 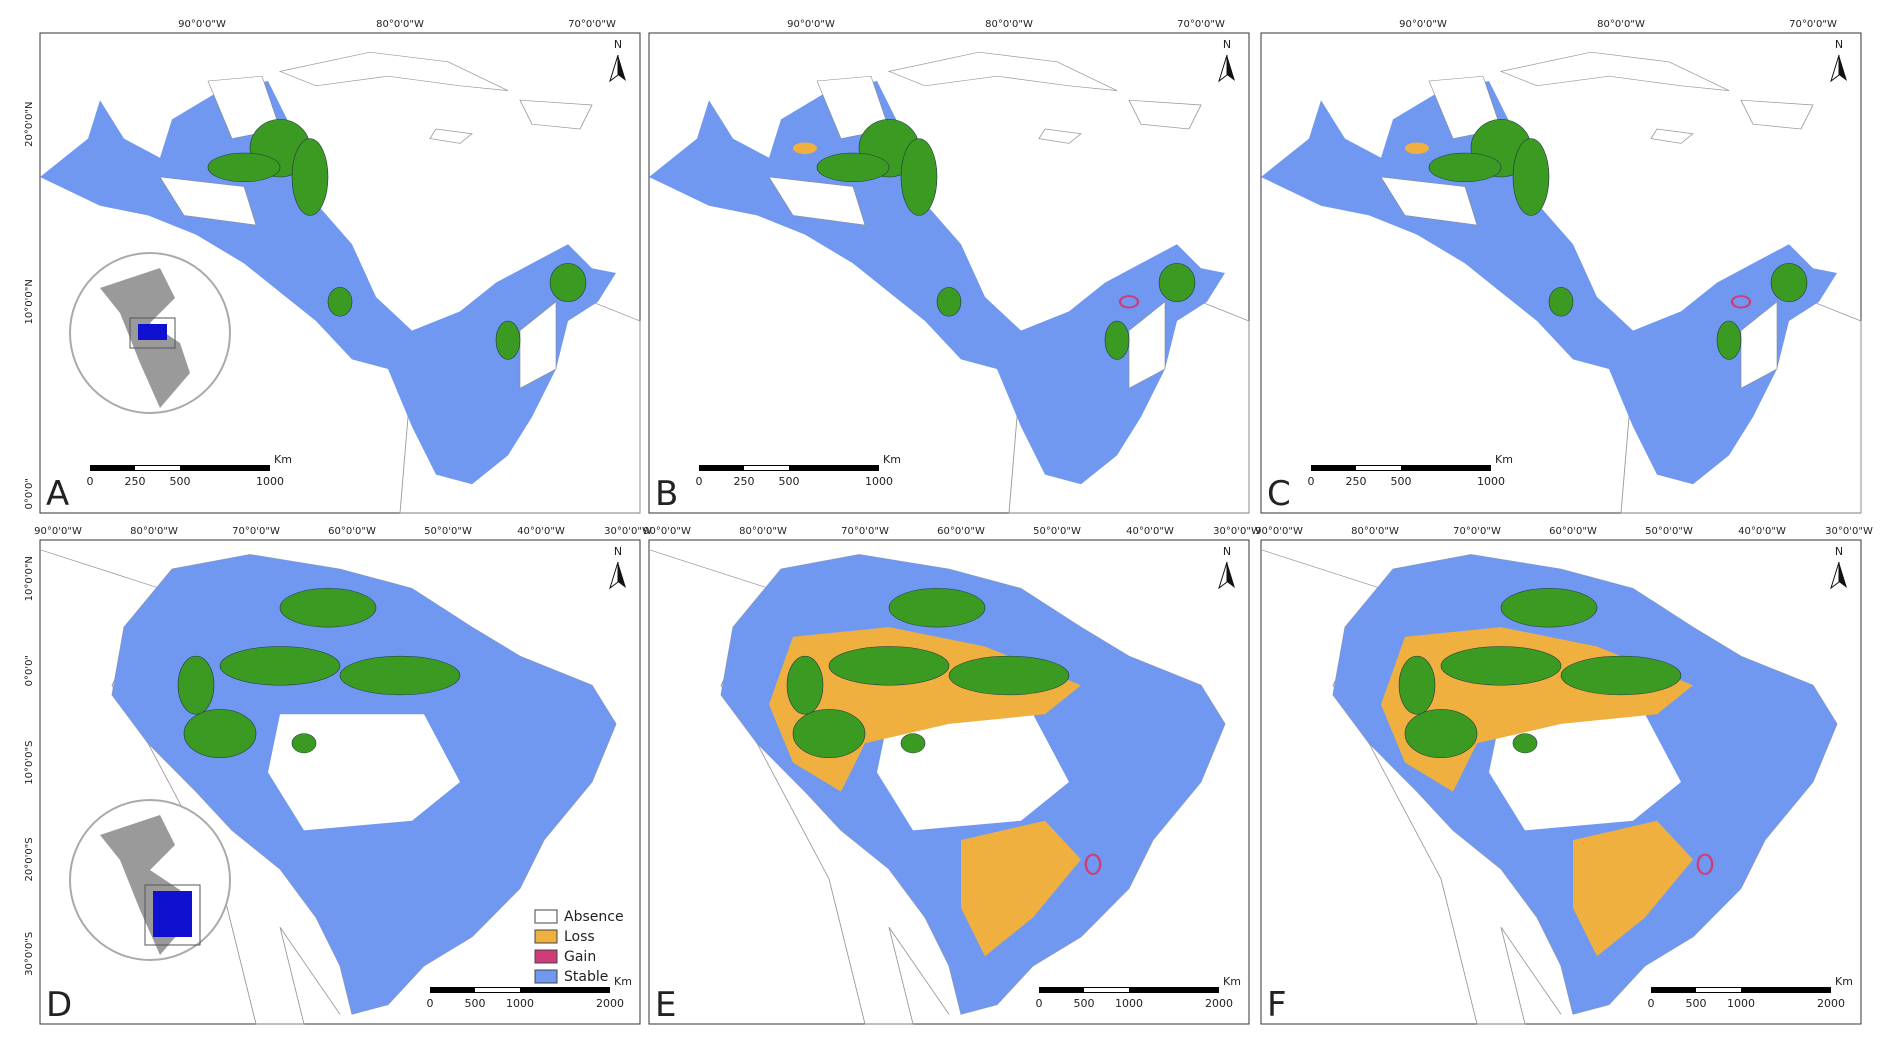 What do you see at coordinates (172, 915) in the screenshot?
I see `inset-region` at bounding box center [172, 915].